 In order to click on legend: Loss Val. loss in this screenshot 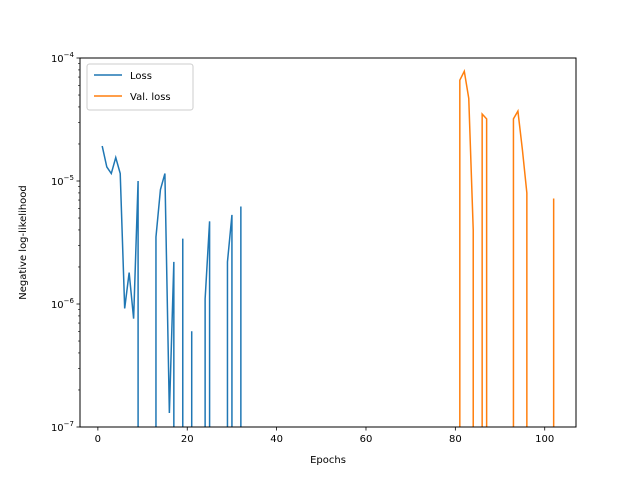, I will do `click(140, 87)`.